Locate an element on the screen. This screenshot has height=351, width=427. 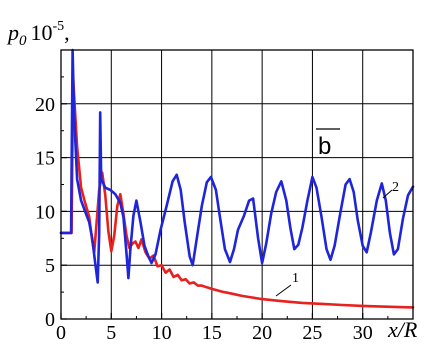
curve-2-label-leader is located at coordinates (387, 194).